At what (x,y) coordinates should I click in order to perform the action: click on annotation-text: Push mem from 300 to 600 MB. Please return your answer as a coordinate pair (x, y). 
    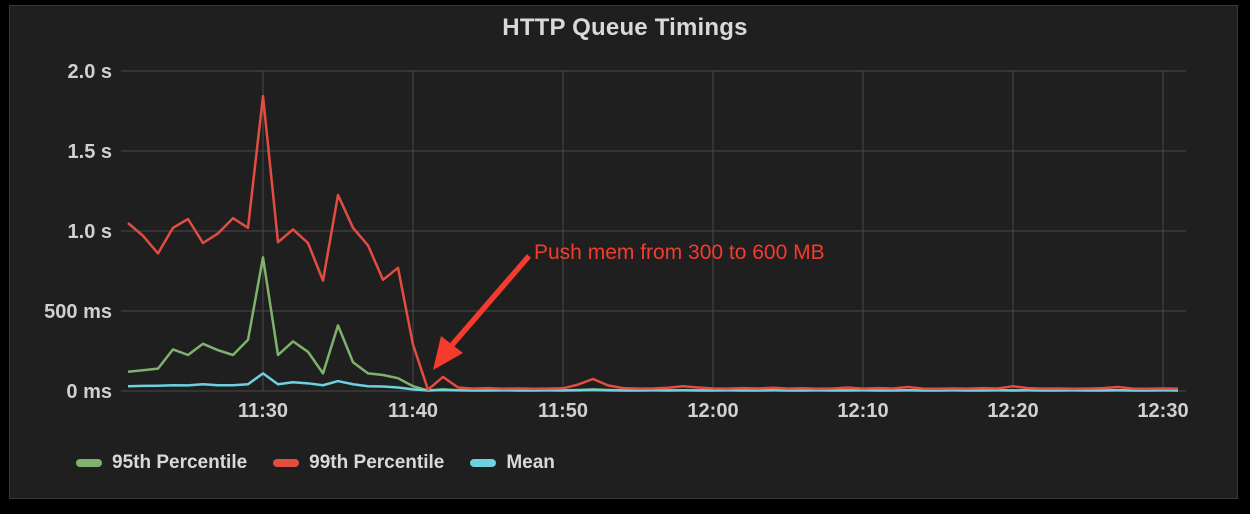
    Looking at the image, I should click on (679, 252).